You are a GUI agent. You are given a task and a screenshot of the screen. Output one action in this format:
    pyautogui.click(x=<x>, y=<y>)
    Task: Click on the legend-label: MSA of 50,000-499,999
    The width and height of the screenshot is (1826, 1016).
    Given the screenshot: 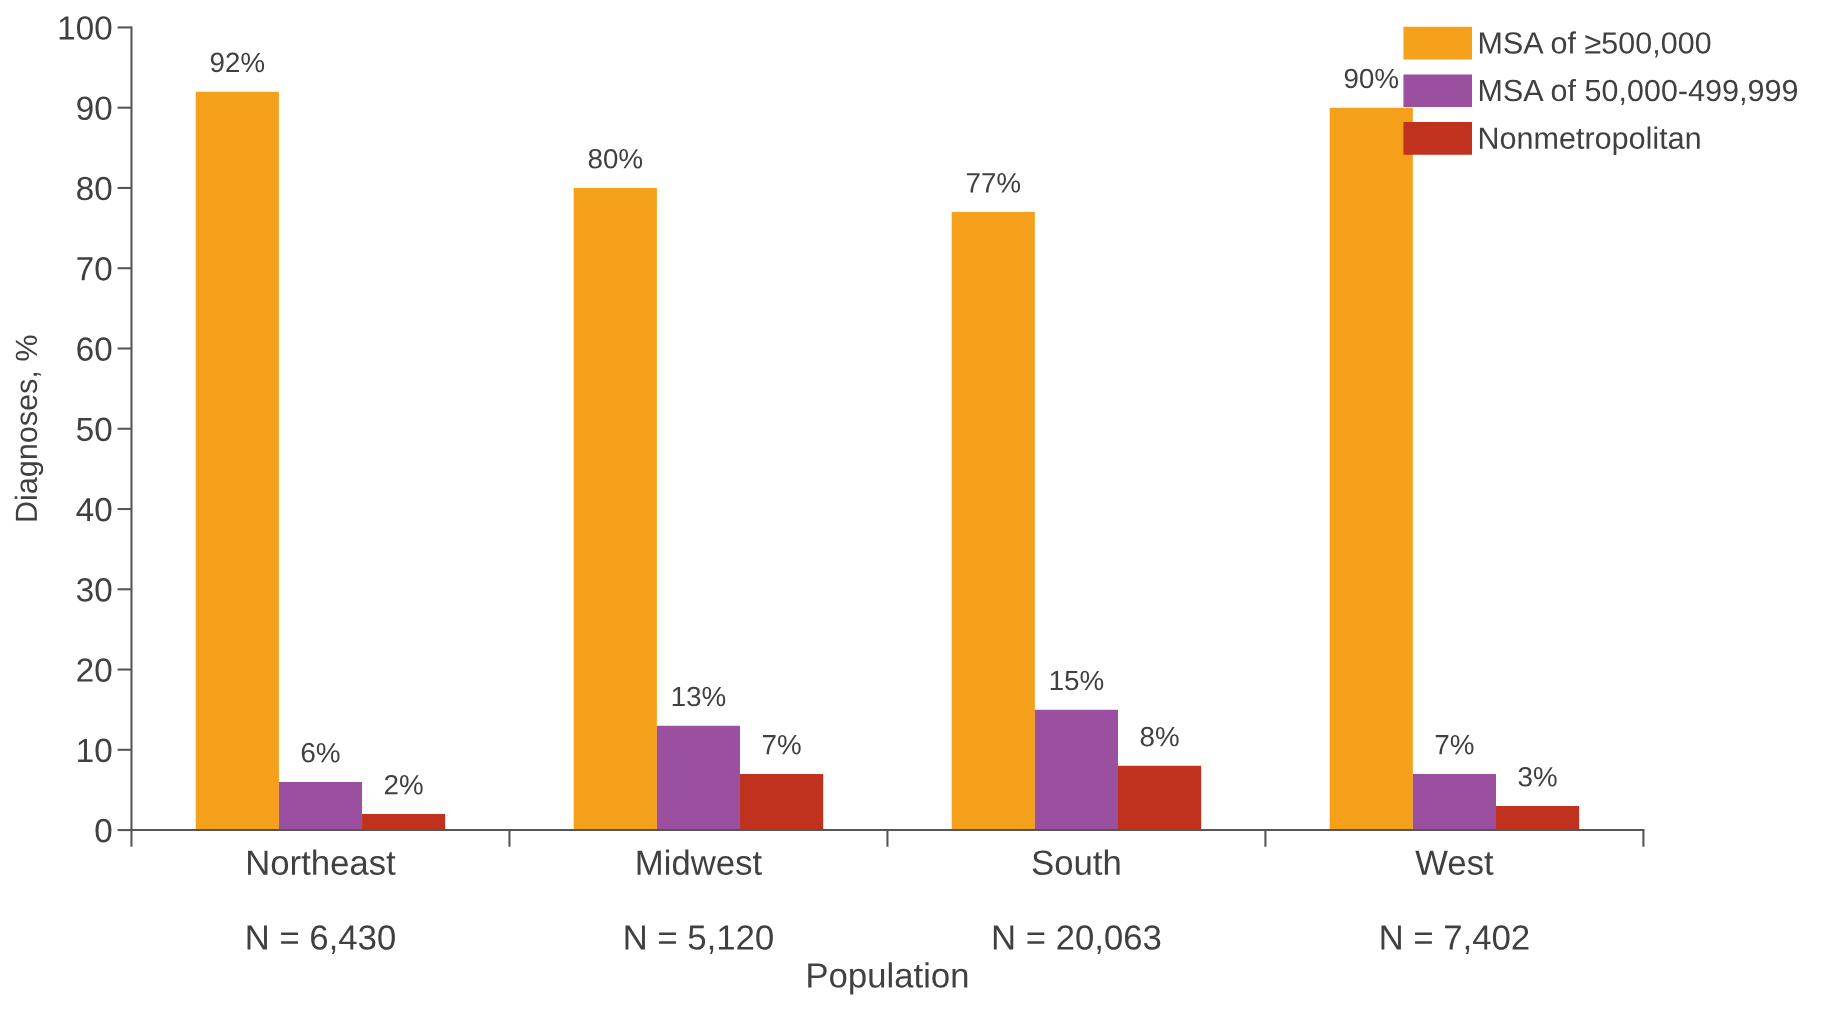 What is the action you would take?
    pyautogui.click(x=1638, y=91)
    